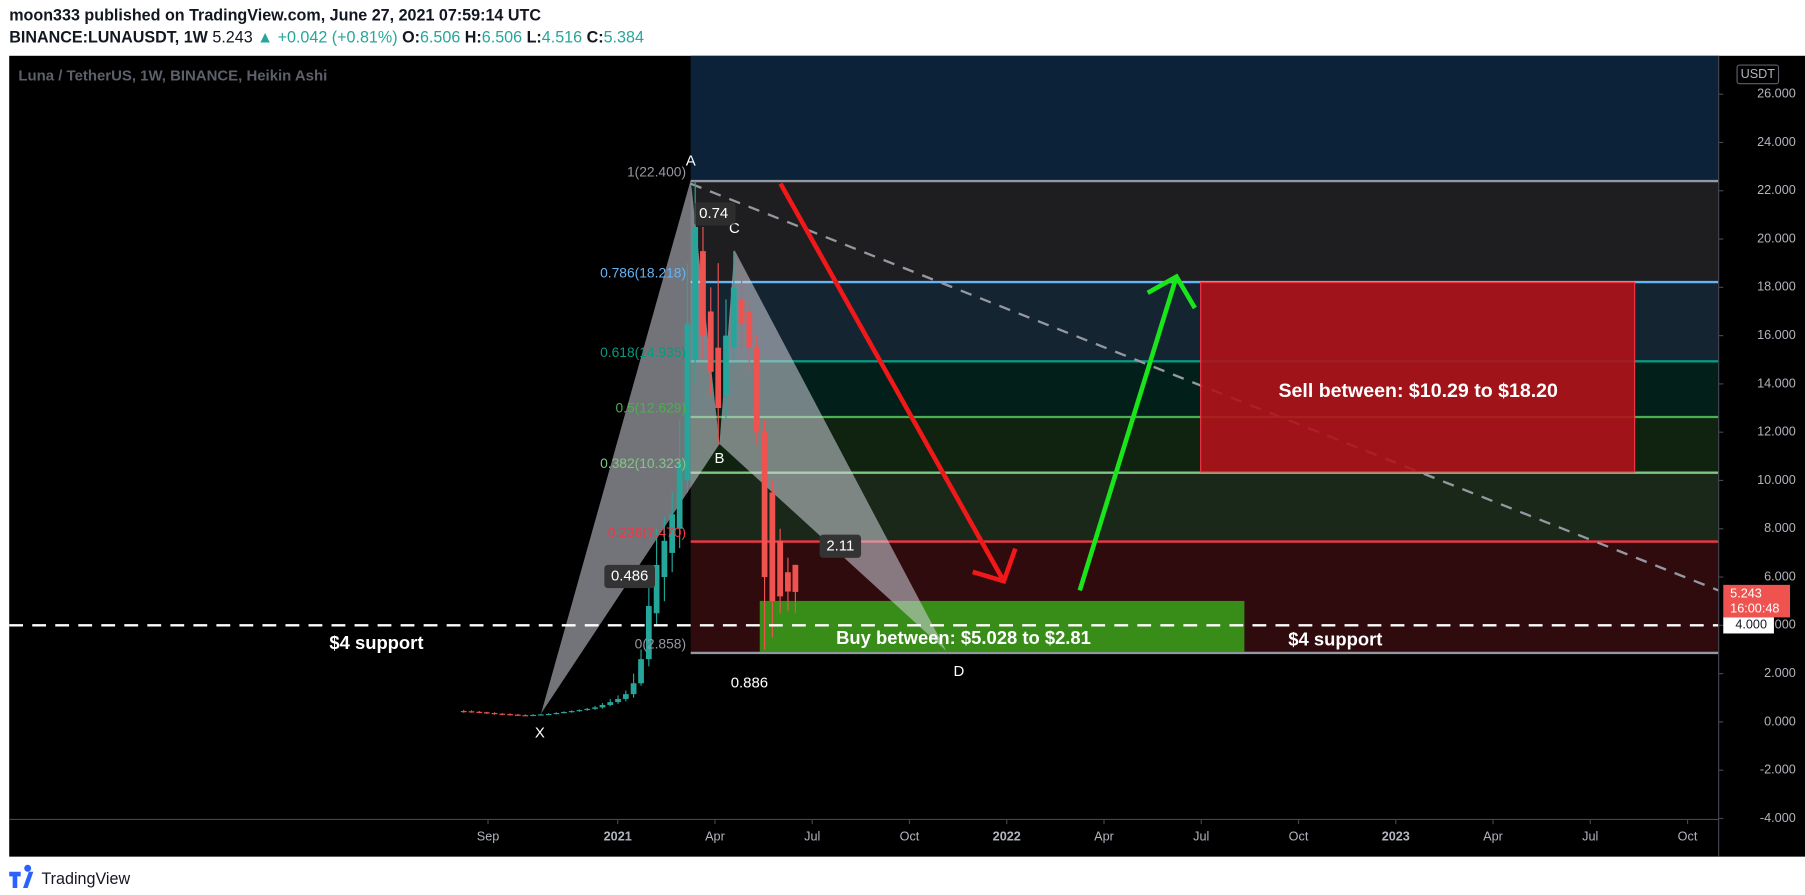 The width and height of the screenshot is (1805, 895). What do you see at coordinates (488, 835) in the screenshot?
I see `x-tick-label: Sep` at bounding box center [488, 835].